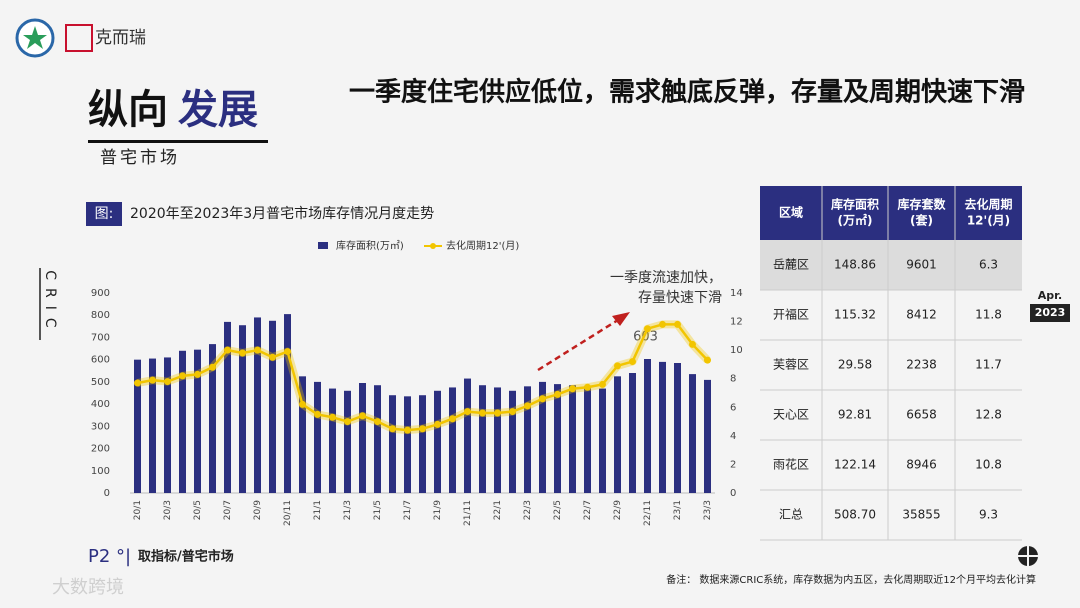 This screenshot has width=1080, height=608. Describe the element at coordinates (988, 315) in the screenshot. I see `table-cell: 11.8` at that location.